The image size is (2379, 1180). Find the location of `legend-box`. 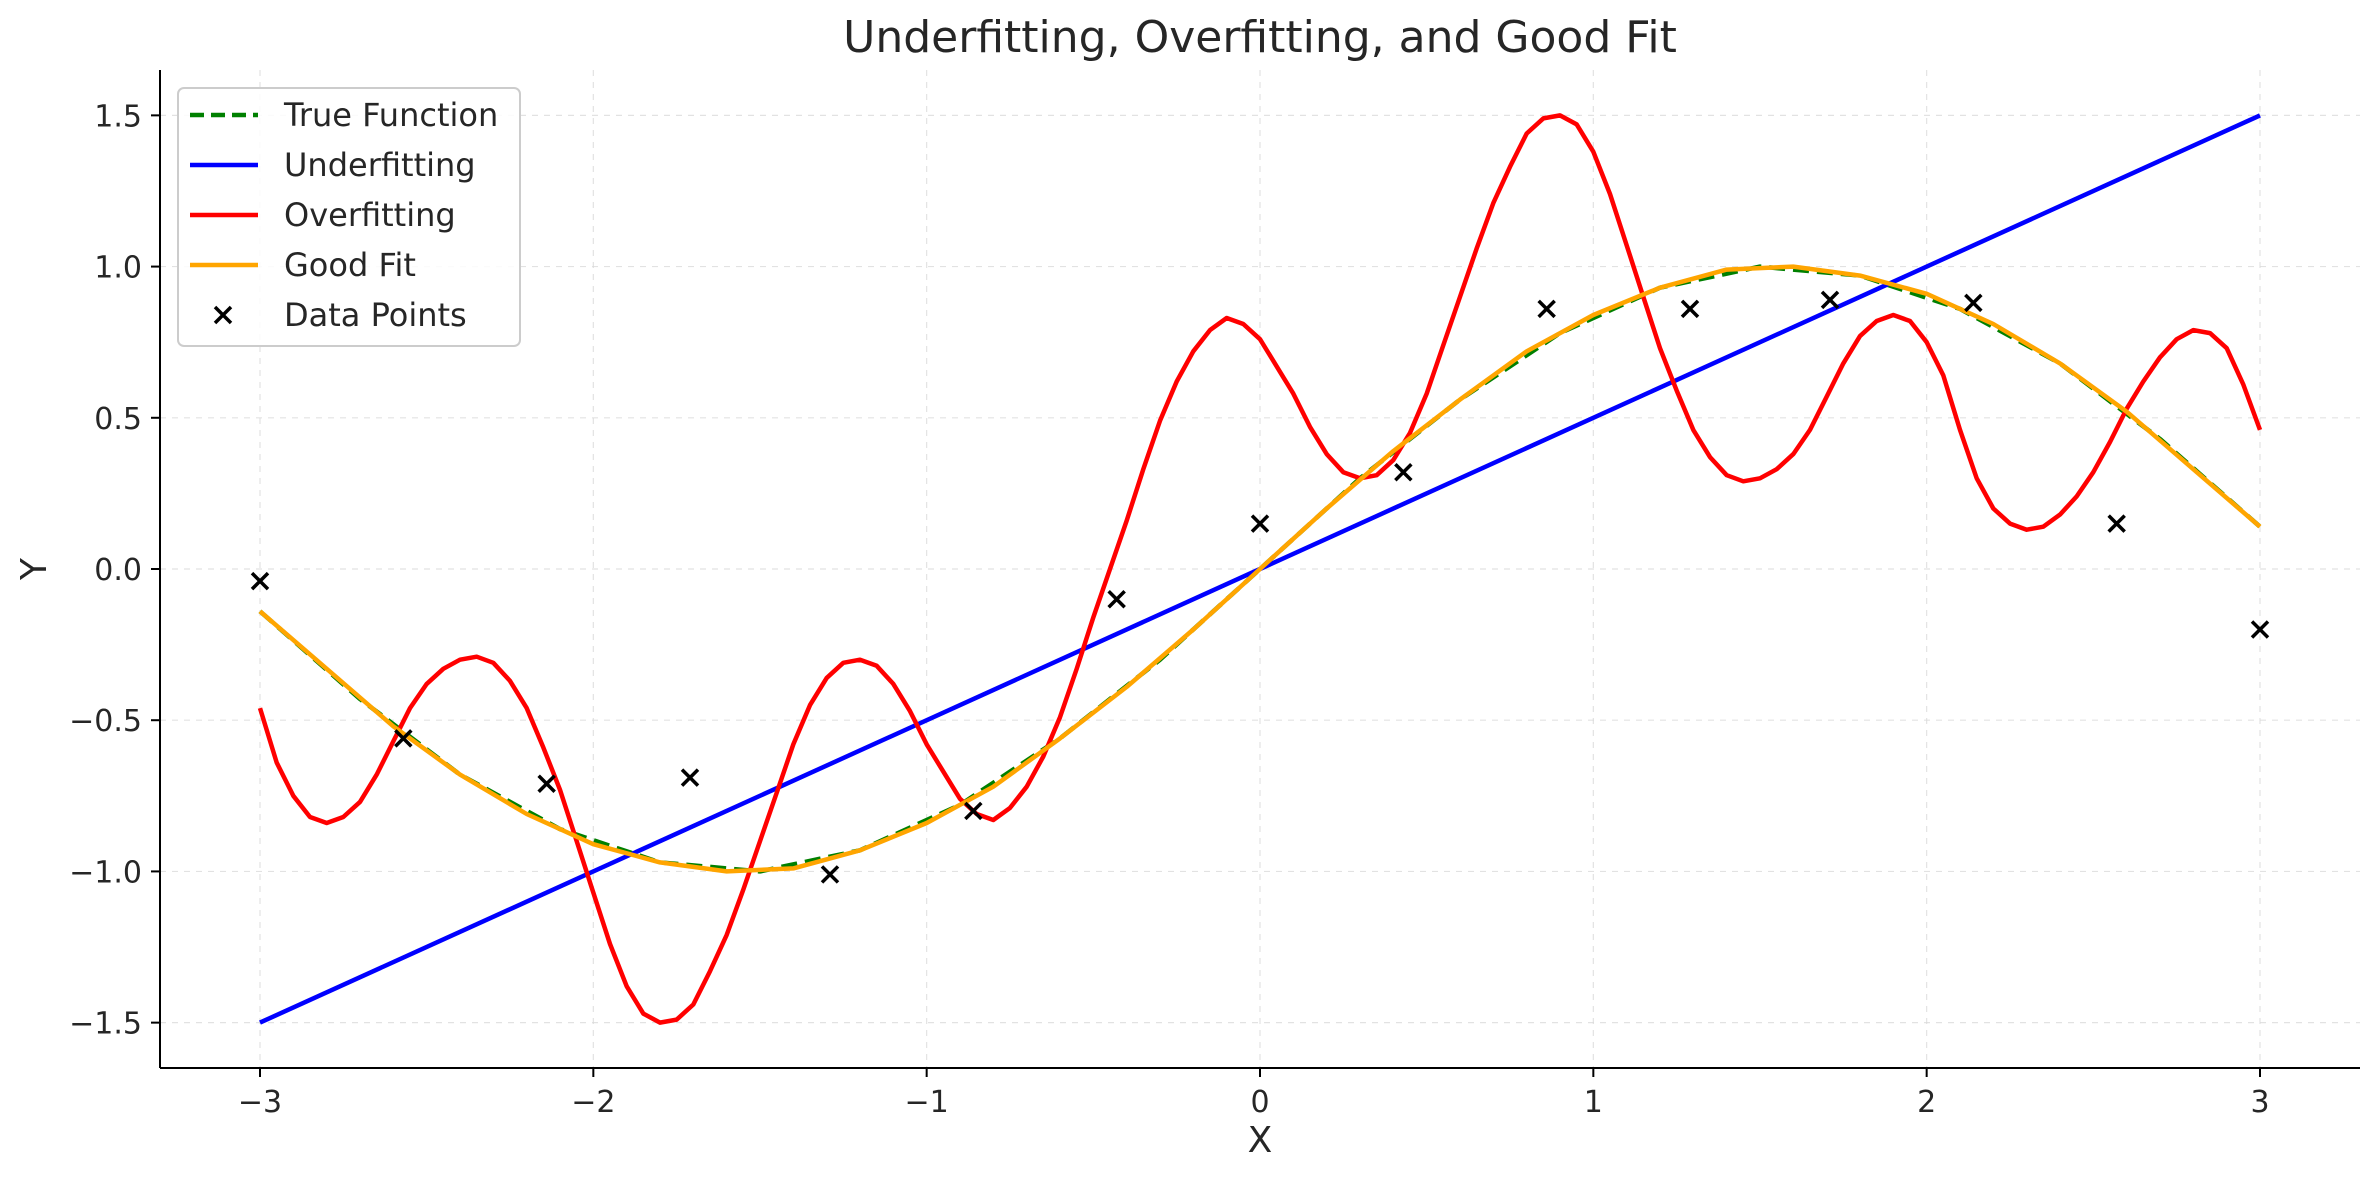

legend-box is located at coordinates (349, 217).